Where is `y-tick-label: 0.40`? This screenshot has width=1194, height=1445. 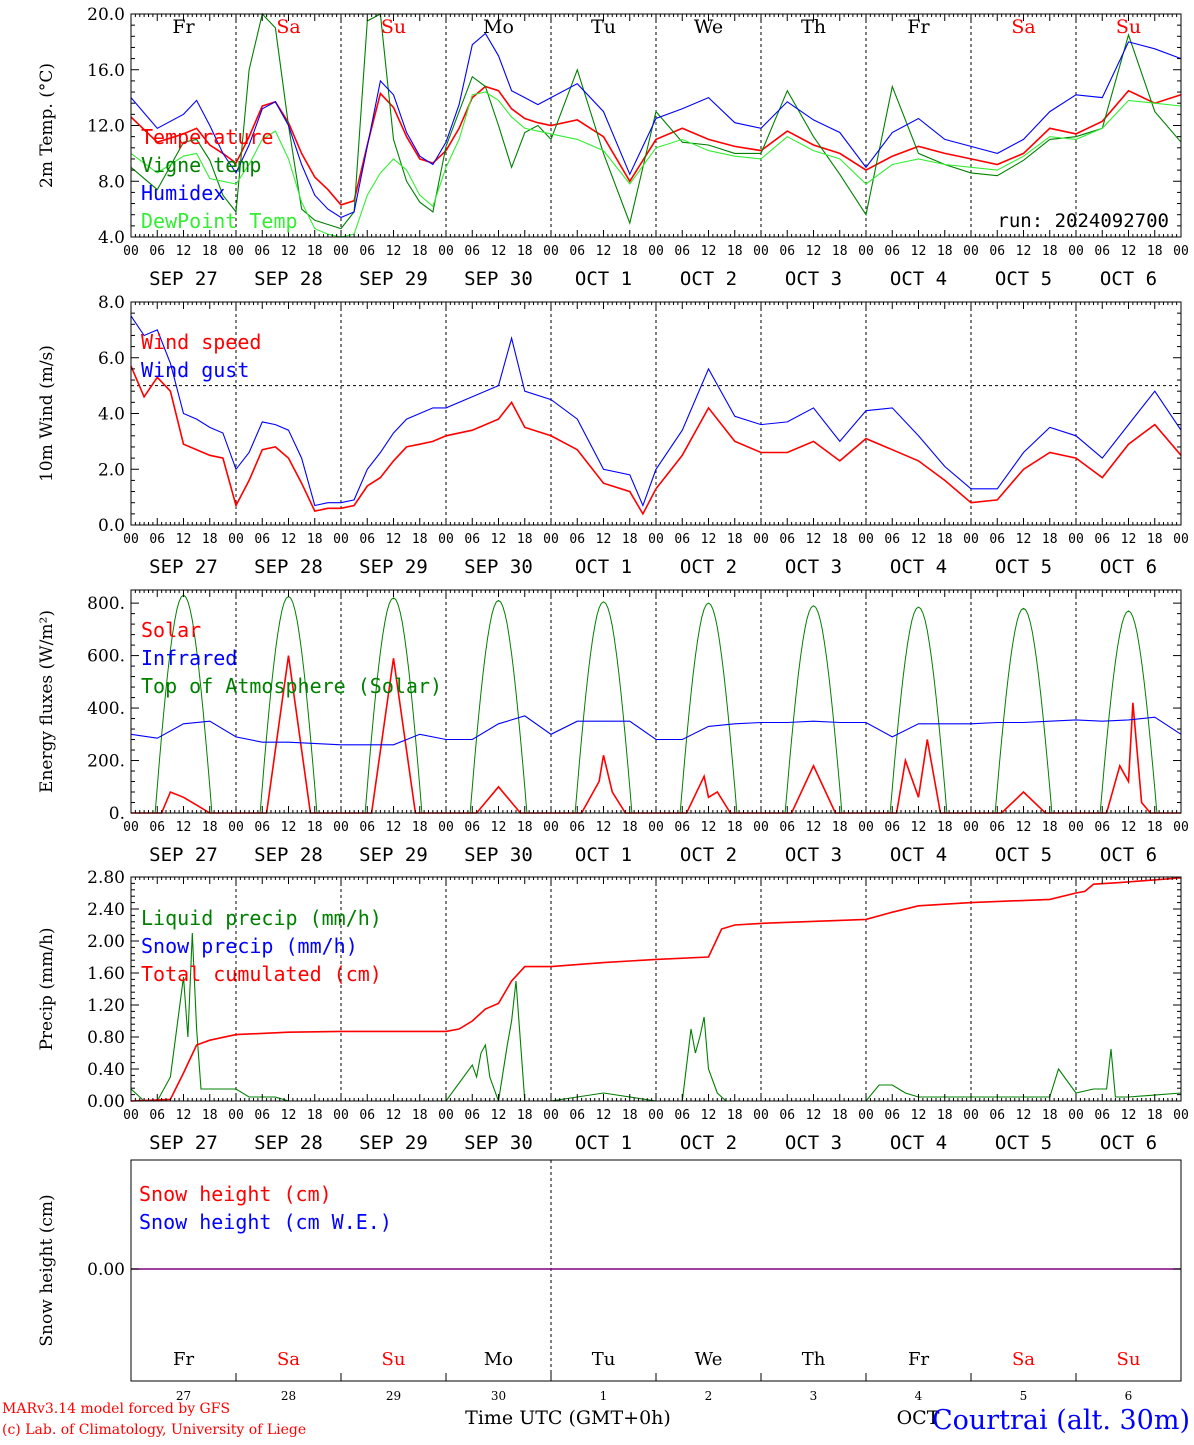
y-tick-label: 0.40 is located at coordinates (106, 1070).